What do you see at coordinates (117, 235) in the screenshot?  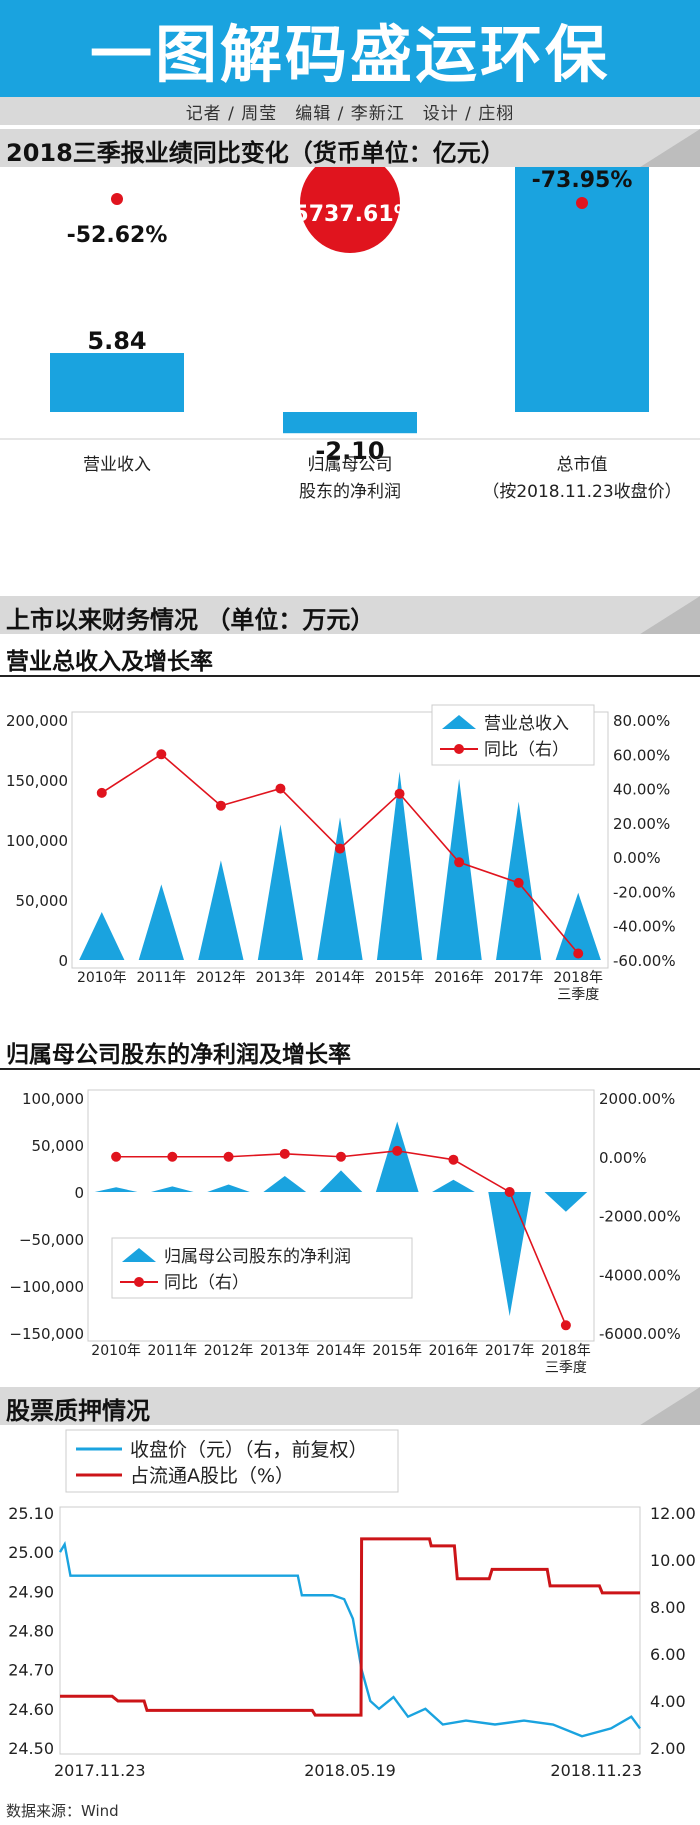 I see `yoy-label: -52.62%` at bounding box center [117, 235].